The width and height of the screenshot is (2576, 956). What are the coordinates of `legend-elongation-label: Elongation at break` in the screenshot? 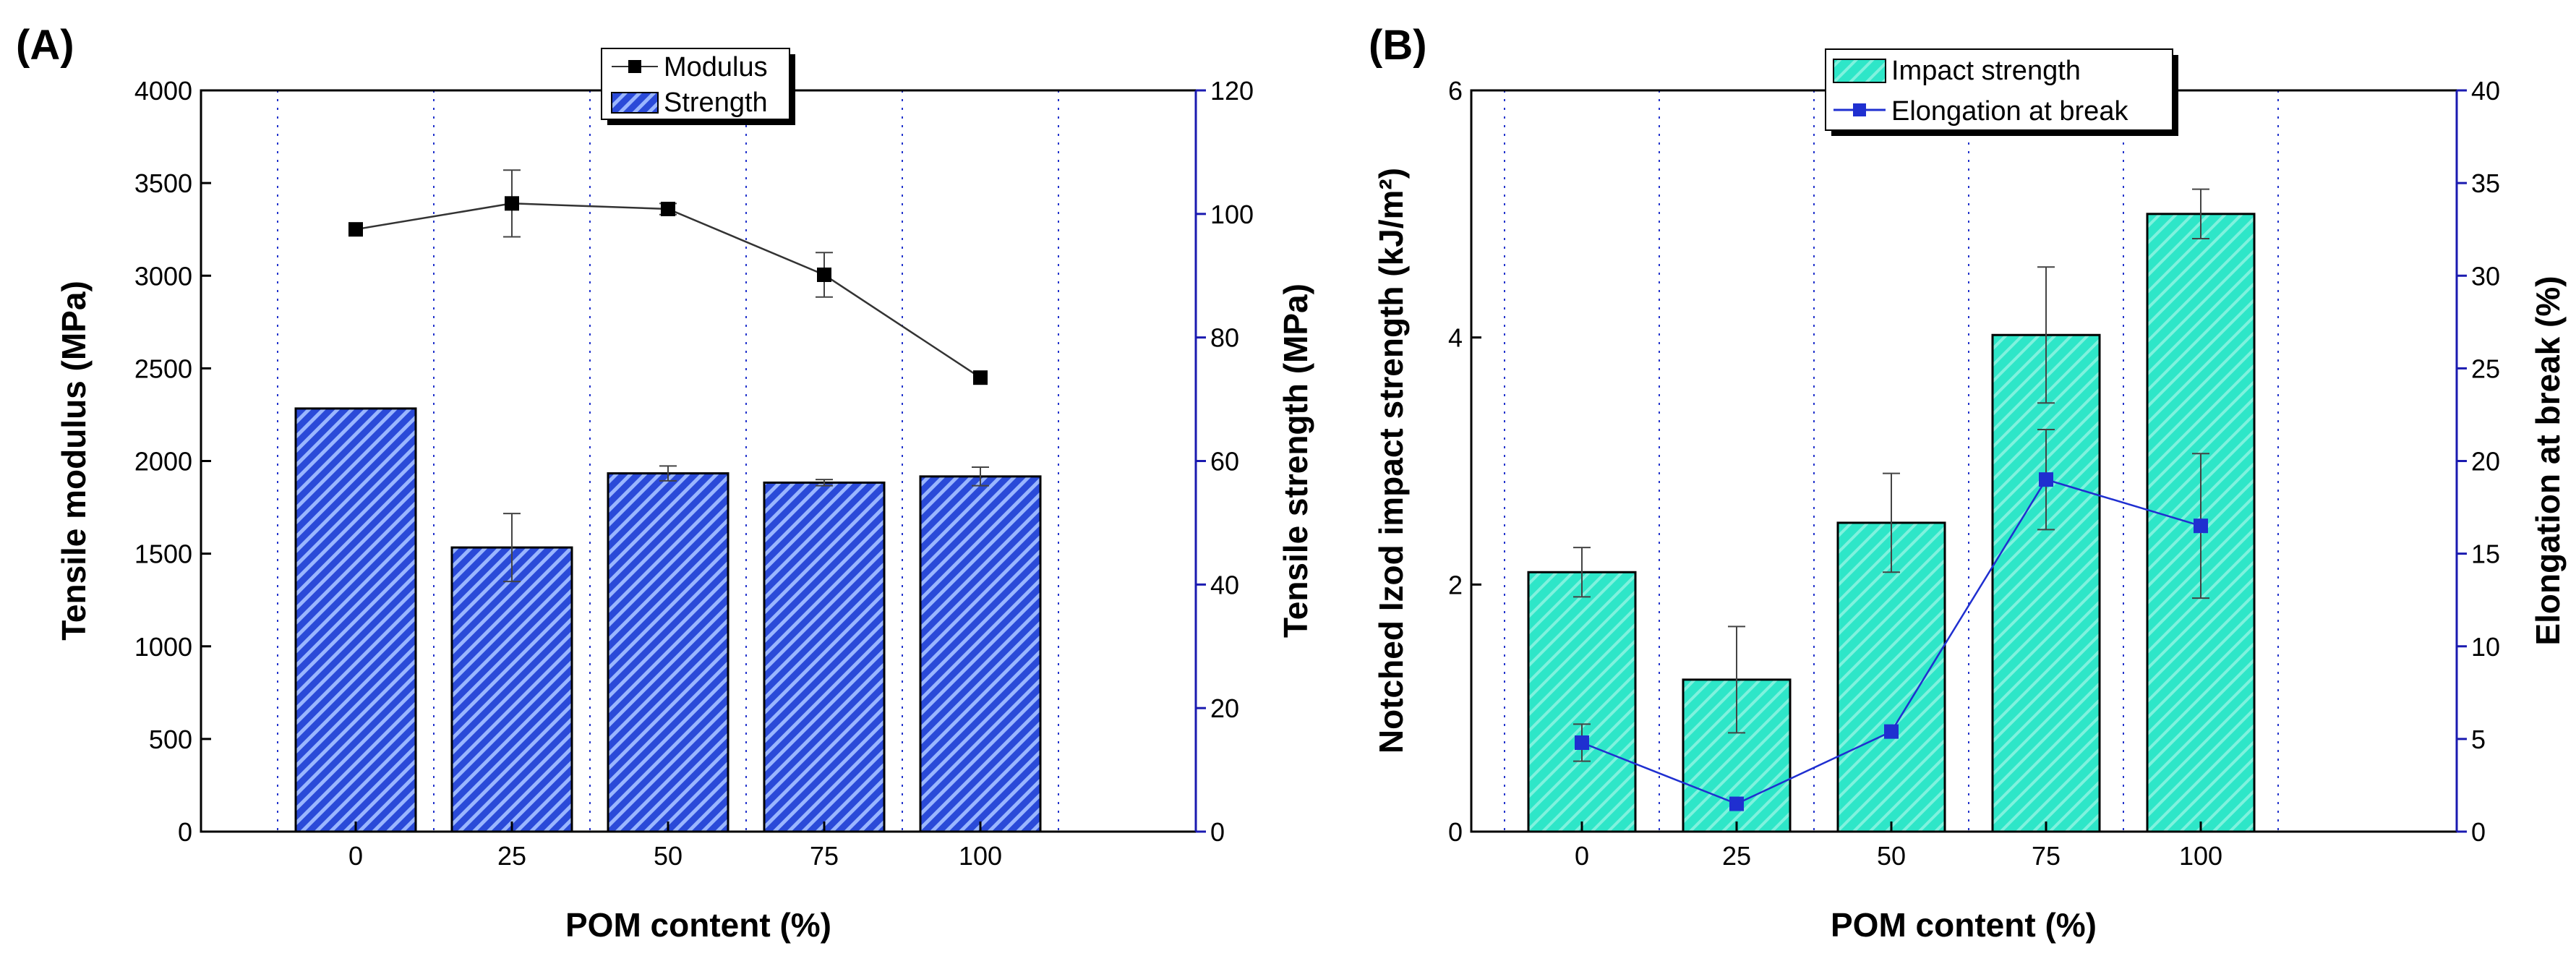 It's located at (2010, 111).